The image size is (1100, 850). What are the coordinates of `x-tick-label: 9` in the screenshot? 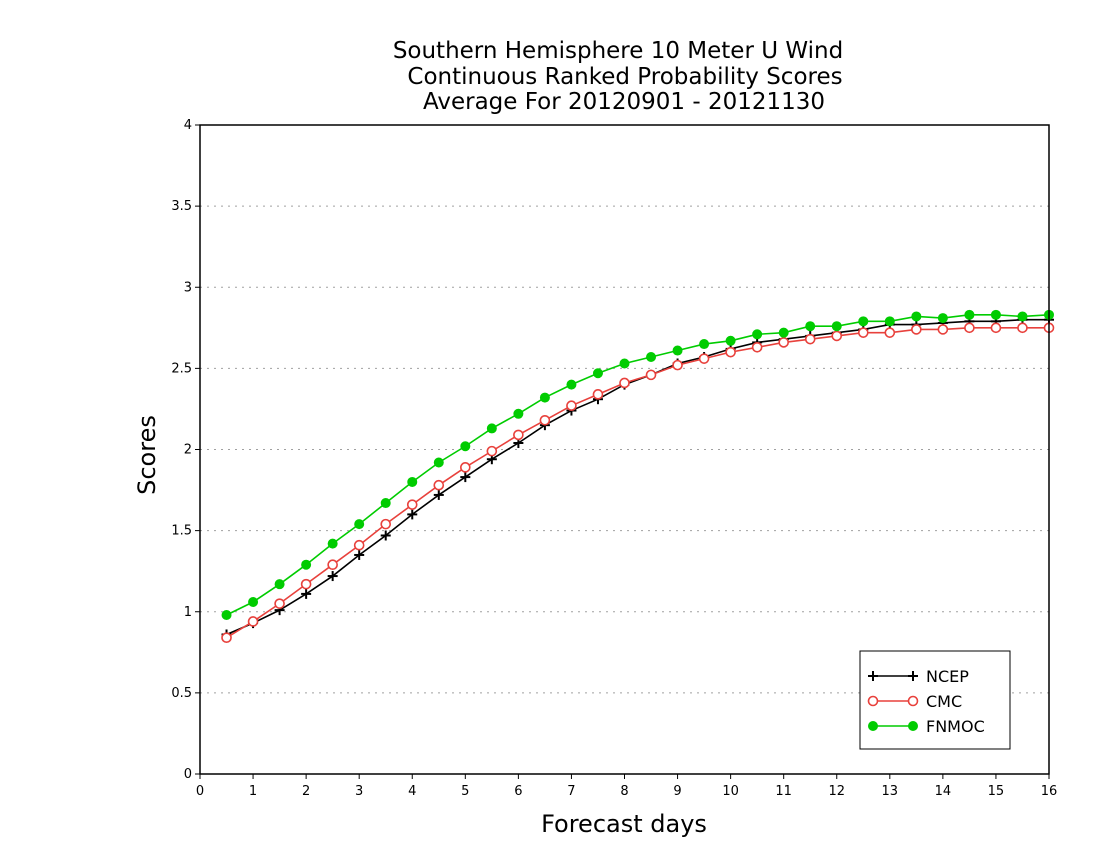 It's located at (677, 791).